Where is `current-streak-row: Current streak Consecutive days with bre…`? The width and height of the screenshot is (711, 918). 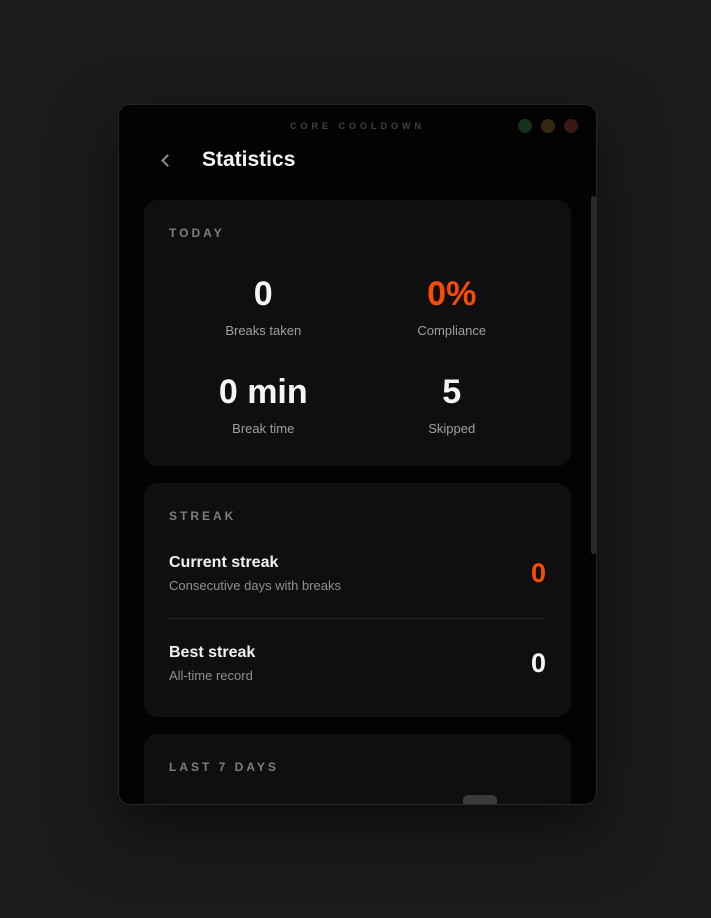 current-streak-row: Current streak Consecutive days with bre… is located at coordinates (357, 573).